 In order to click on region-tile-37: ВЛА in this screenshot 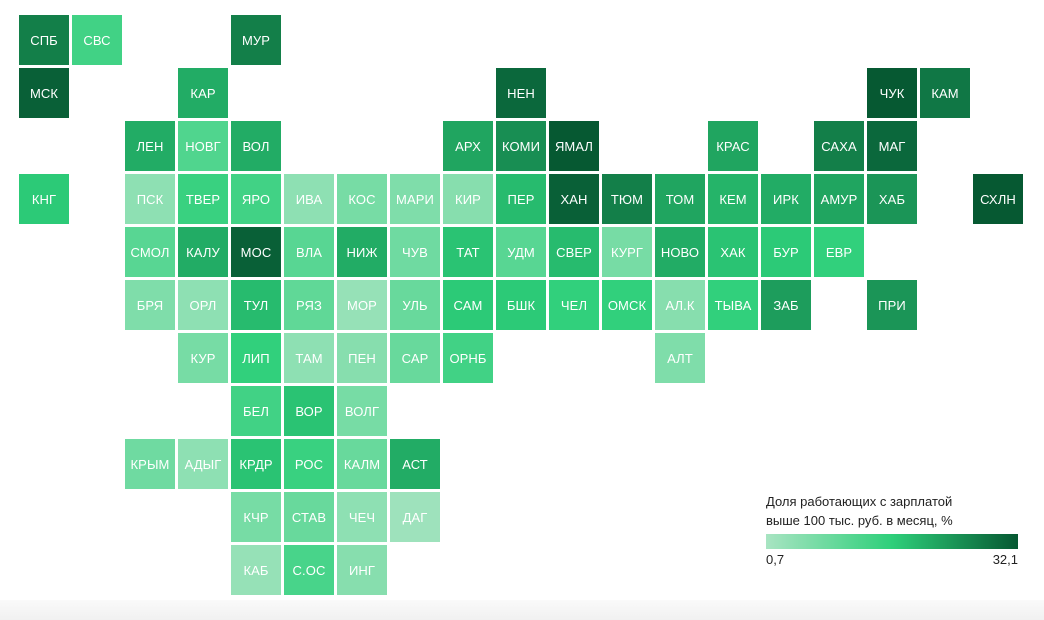, I will do `click(309, 252)`.